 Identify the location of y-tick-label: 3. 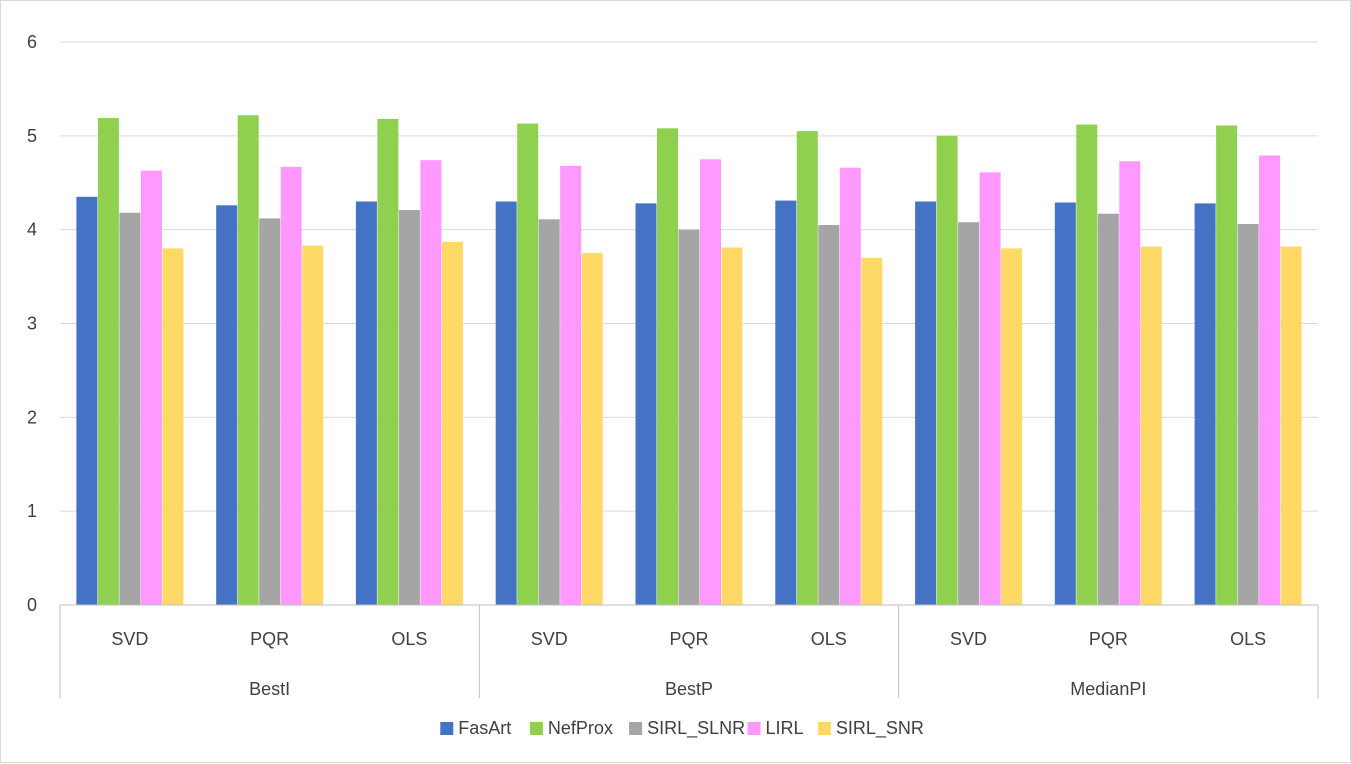
(32, 324).